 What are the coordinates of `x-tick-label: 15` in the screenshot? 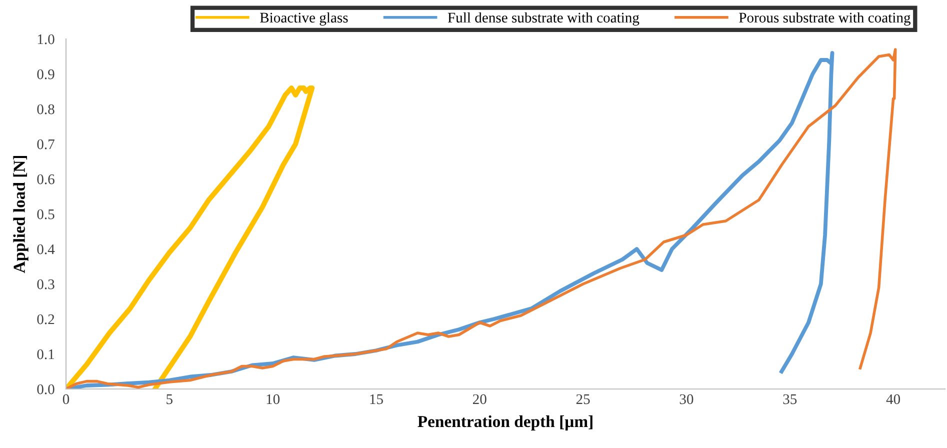 It's located at (376, 399).